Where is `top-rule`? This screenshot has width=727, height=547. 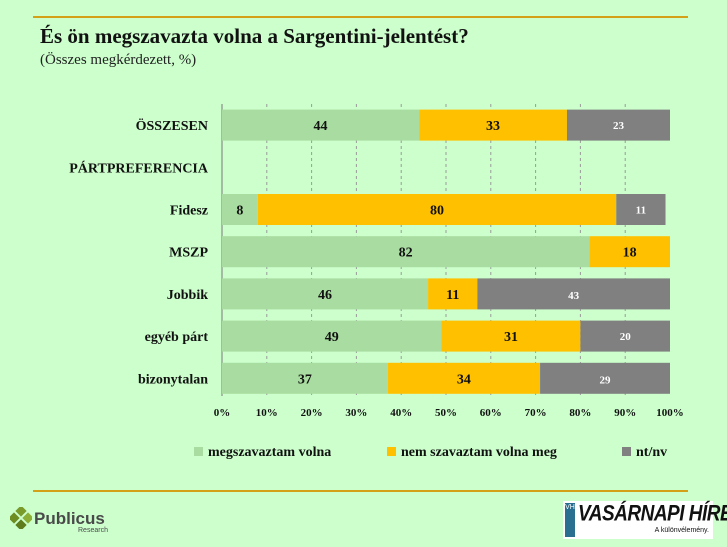
top-rule is located at coordinates (360, 17).